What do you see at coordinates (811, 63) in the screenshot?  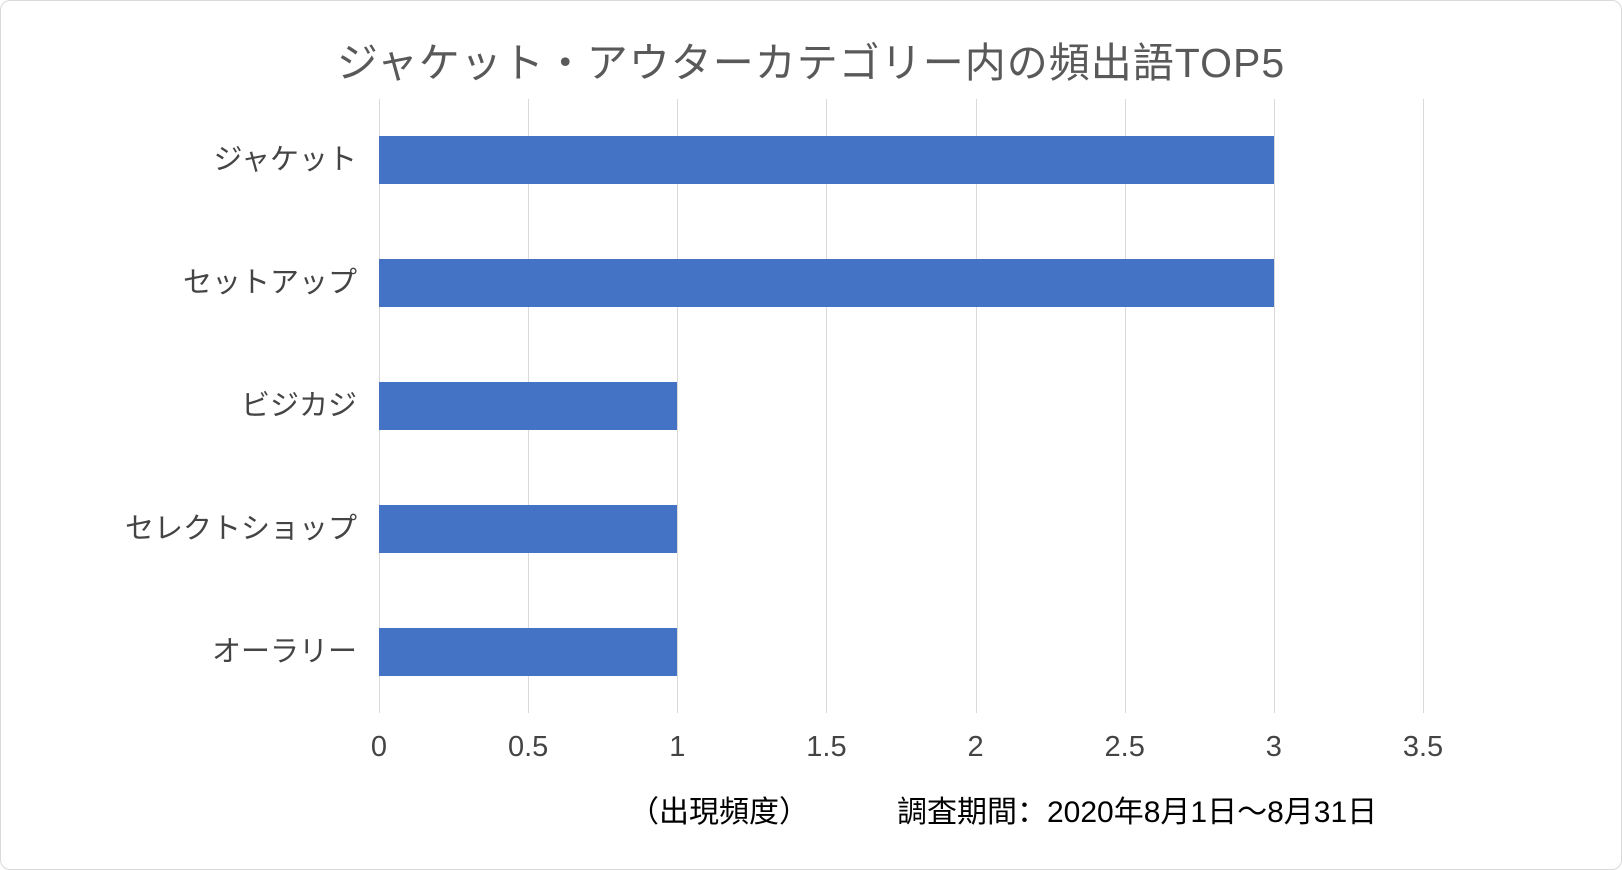 I see `chart-title: ジャケット・アウターカテゴリー内の頻出語TOP5` at bounding box center [811, 63].